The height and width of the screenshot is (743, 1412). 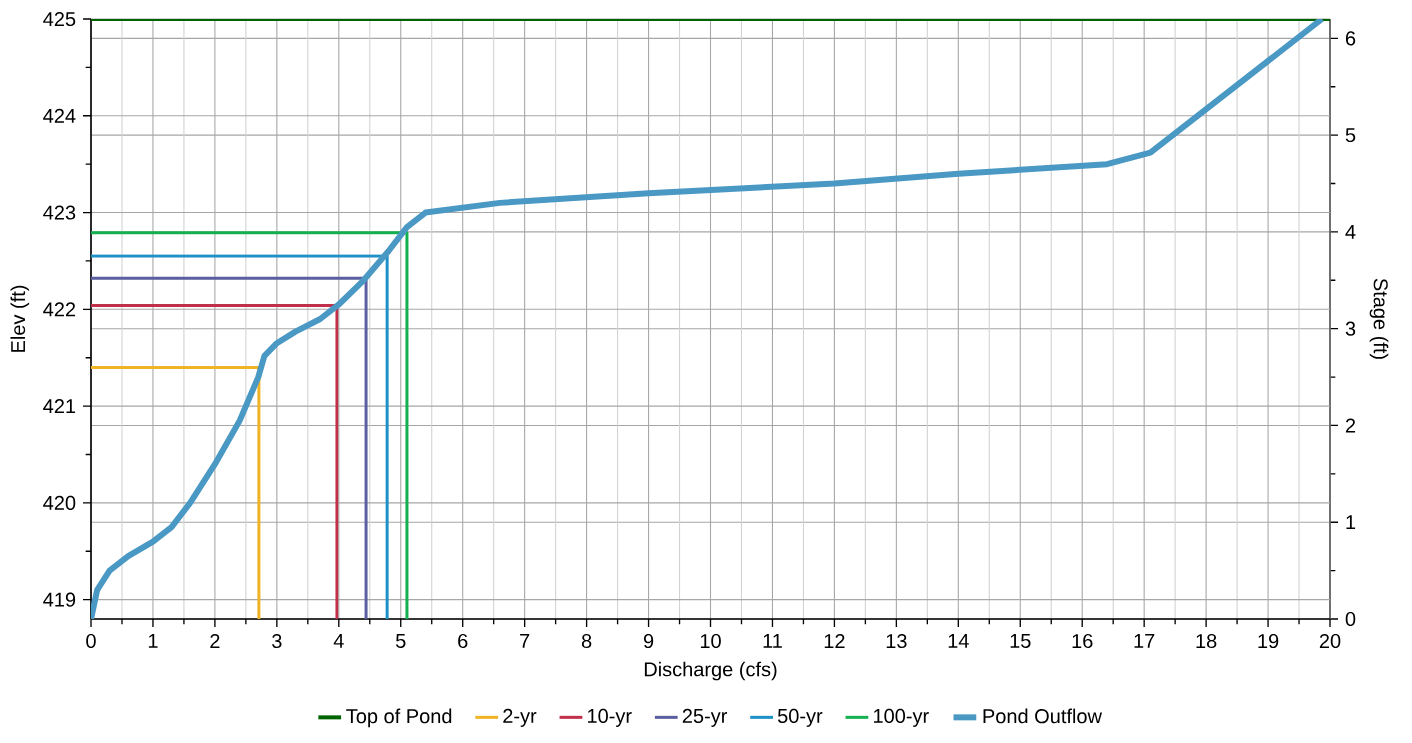 What do you see at coordinates (1043, 716) in the screenshot?
I see `legend-label: Pond Outflow` at bounding box center [1043, 716].